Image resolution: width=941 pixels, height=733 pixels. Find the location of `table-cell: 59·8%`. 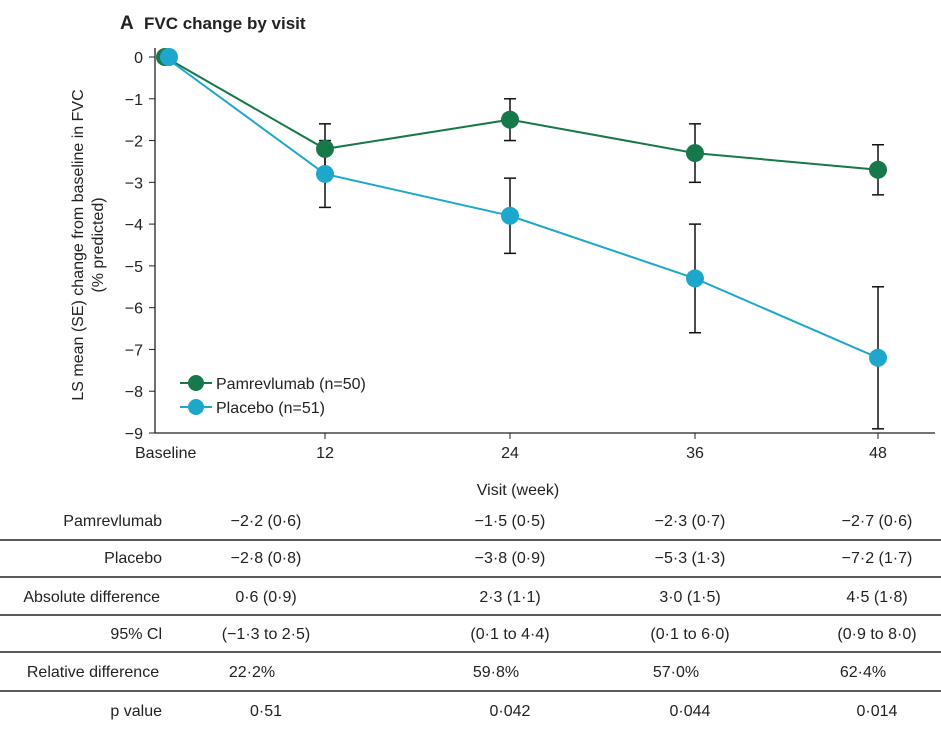

table-cell: 59·8% is located at coordinates (496, 672).